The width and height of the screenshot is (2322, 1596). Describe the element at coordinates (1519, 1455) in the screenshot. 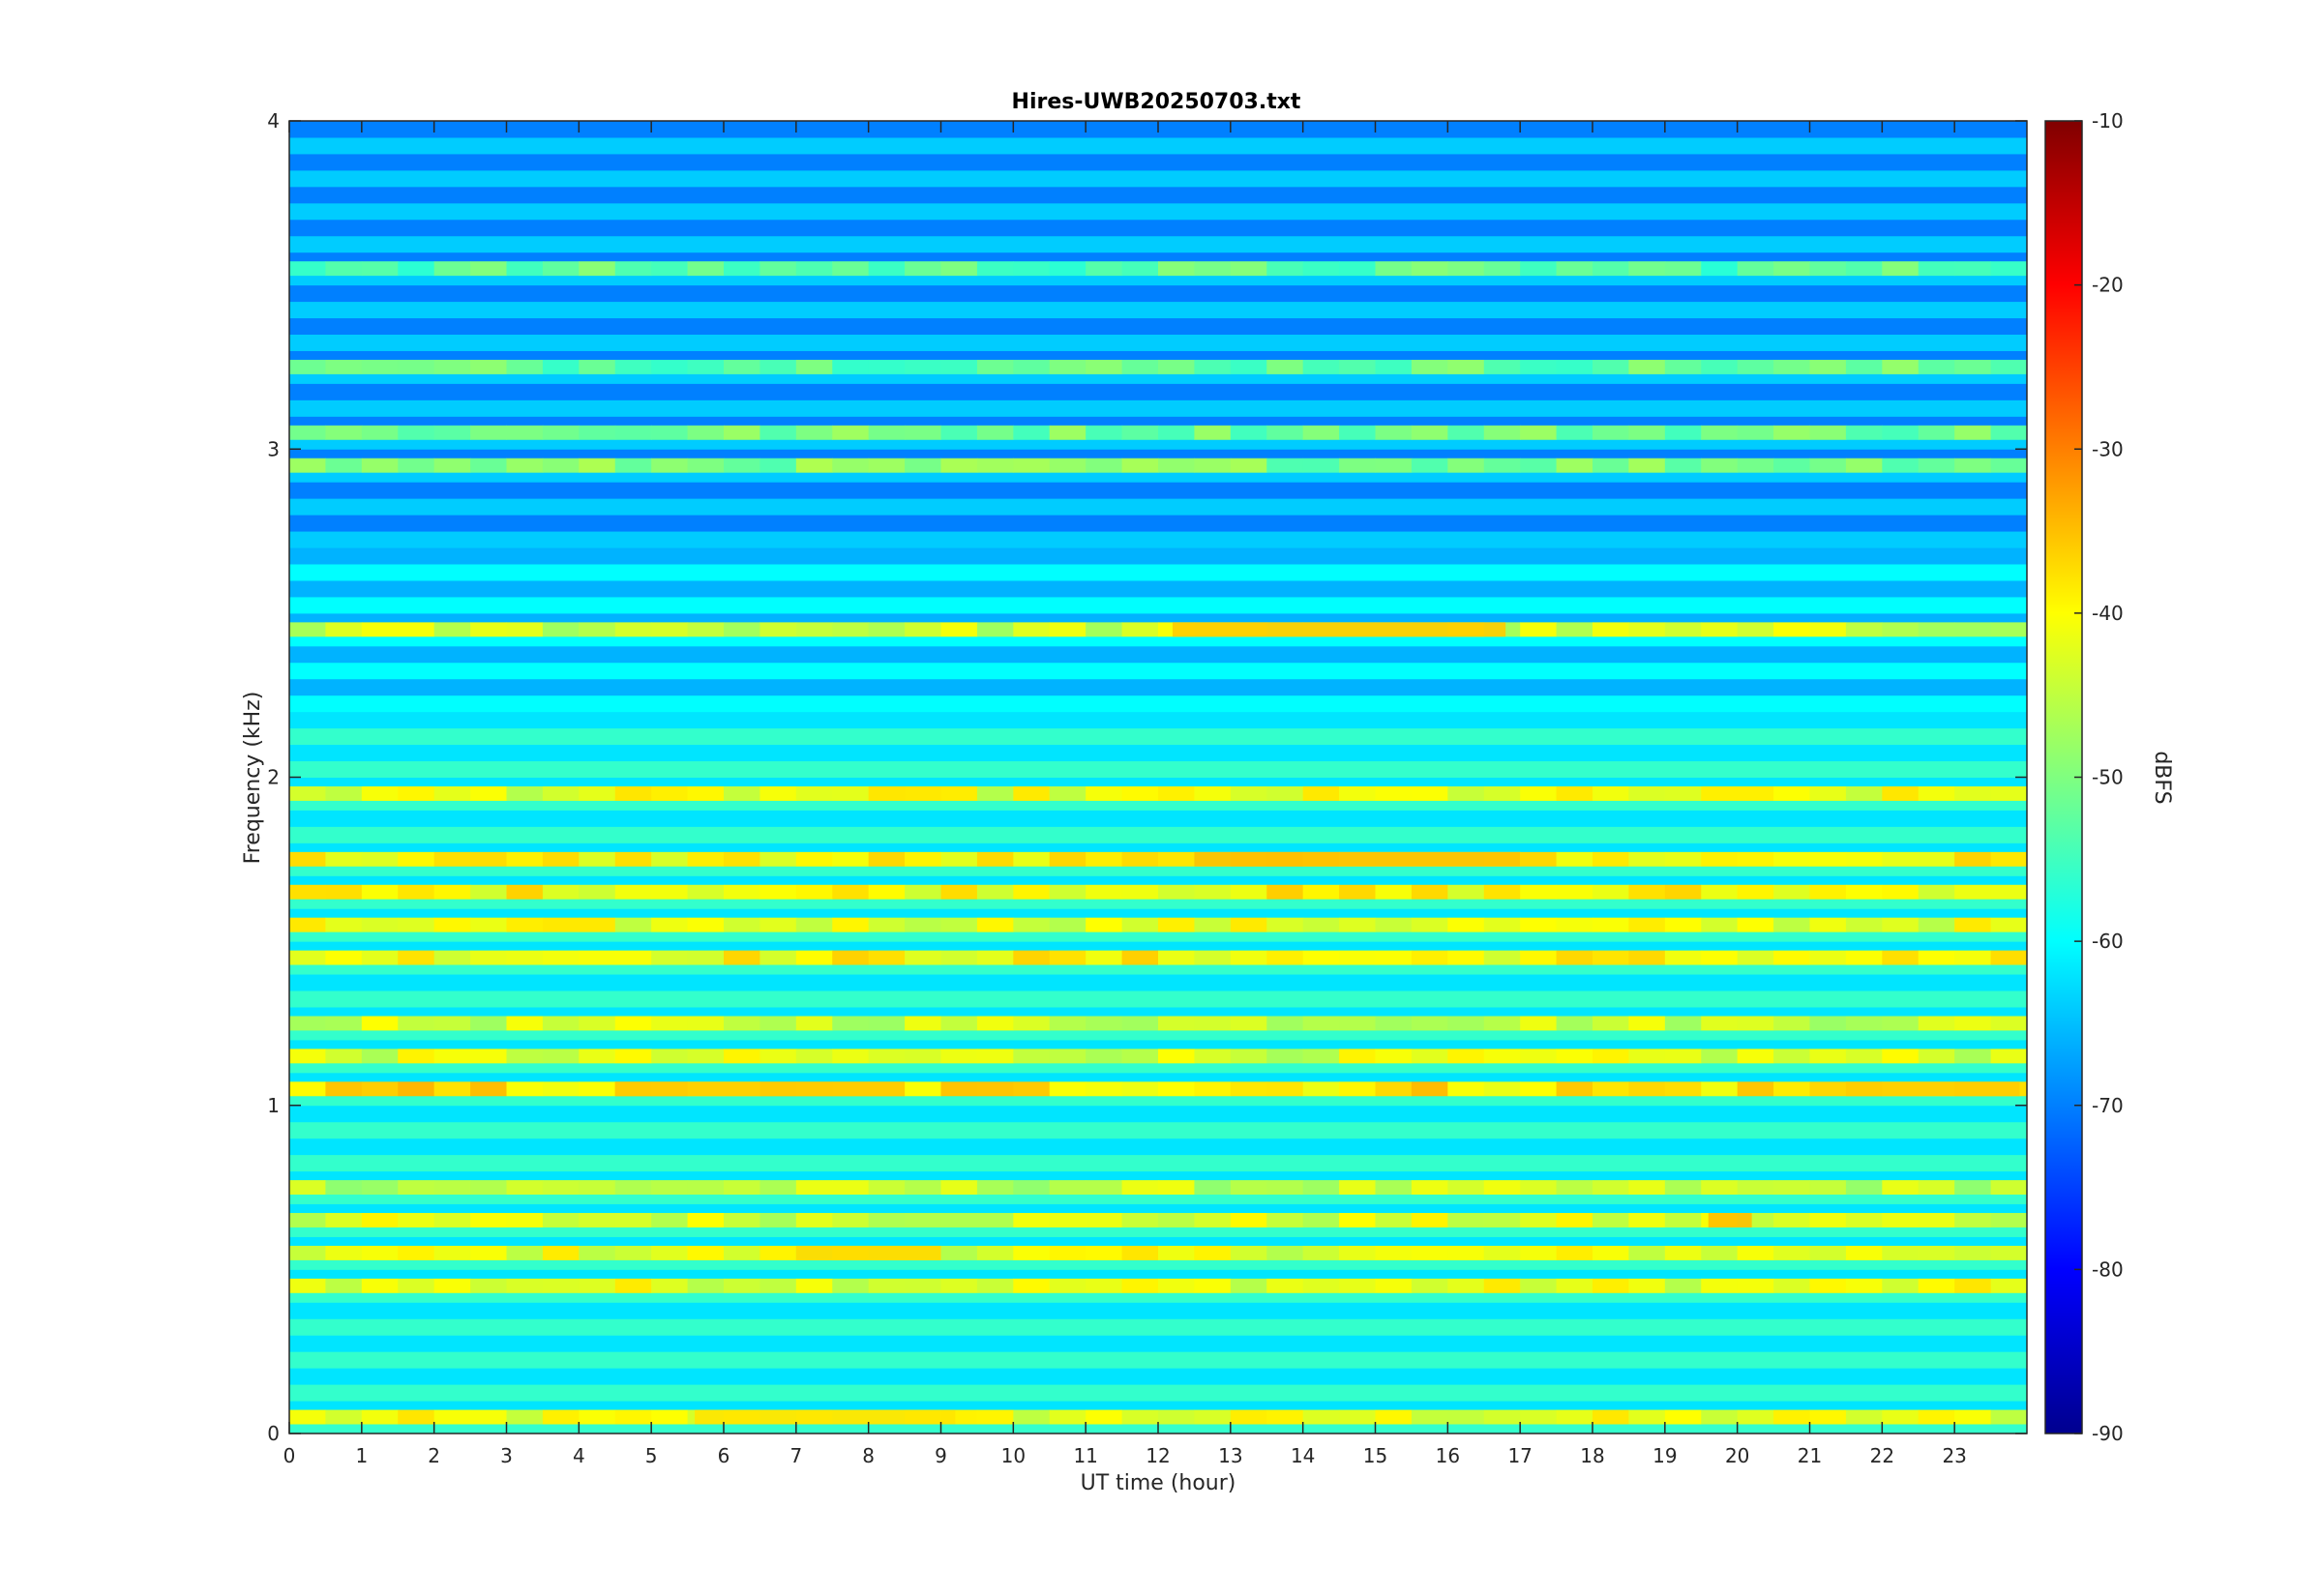

I see `x-tick-label: 17` at that location.